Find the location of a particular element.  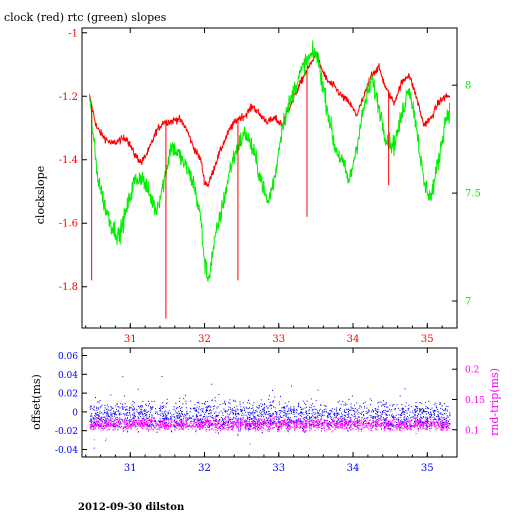

y-tick-label: -1.8 is located at coordinates (68, 287).